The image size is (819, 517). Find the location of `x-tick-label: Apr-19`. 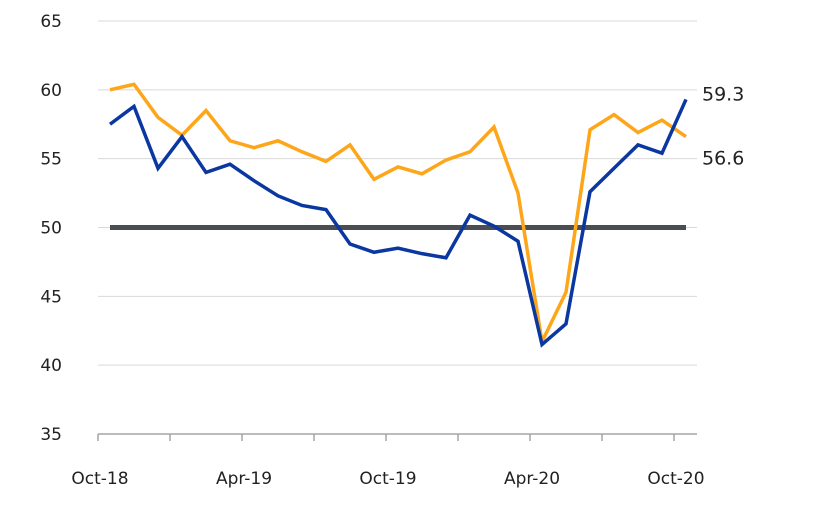

x-tick-label: Apr-19 is located at coordinates (244, 479).